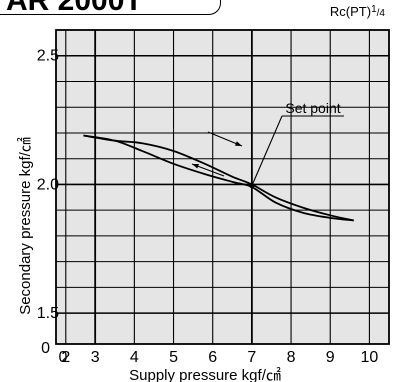 This screenshot has height=382, width=393. I want to click on x-tick-label-8: 10, so click(370, 357).